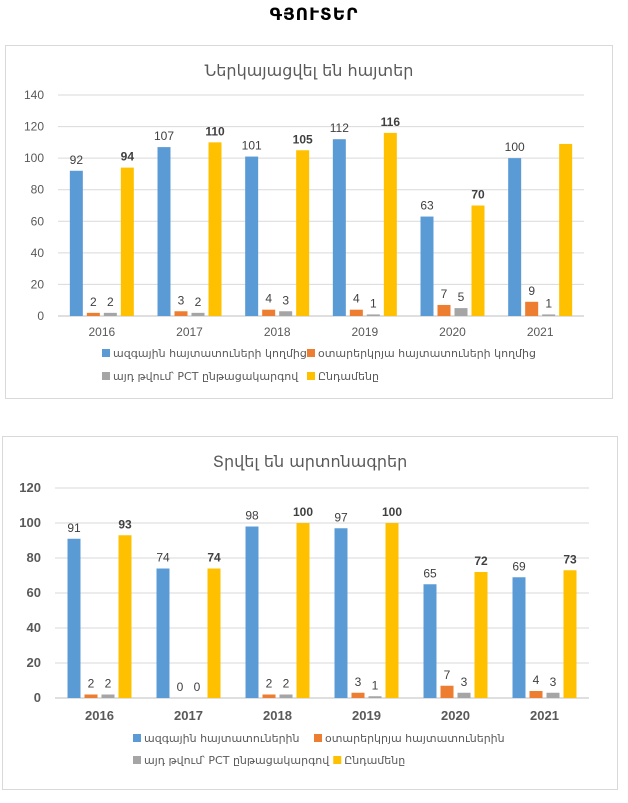 The height and width of the screenshot is (803, 628). Describe the element at coordinates (339, 128) in the screenshot. I see `data-label: 112` at that location.